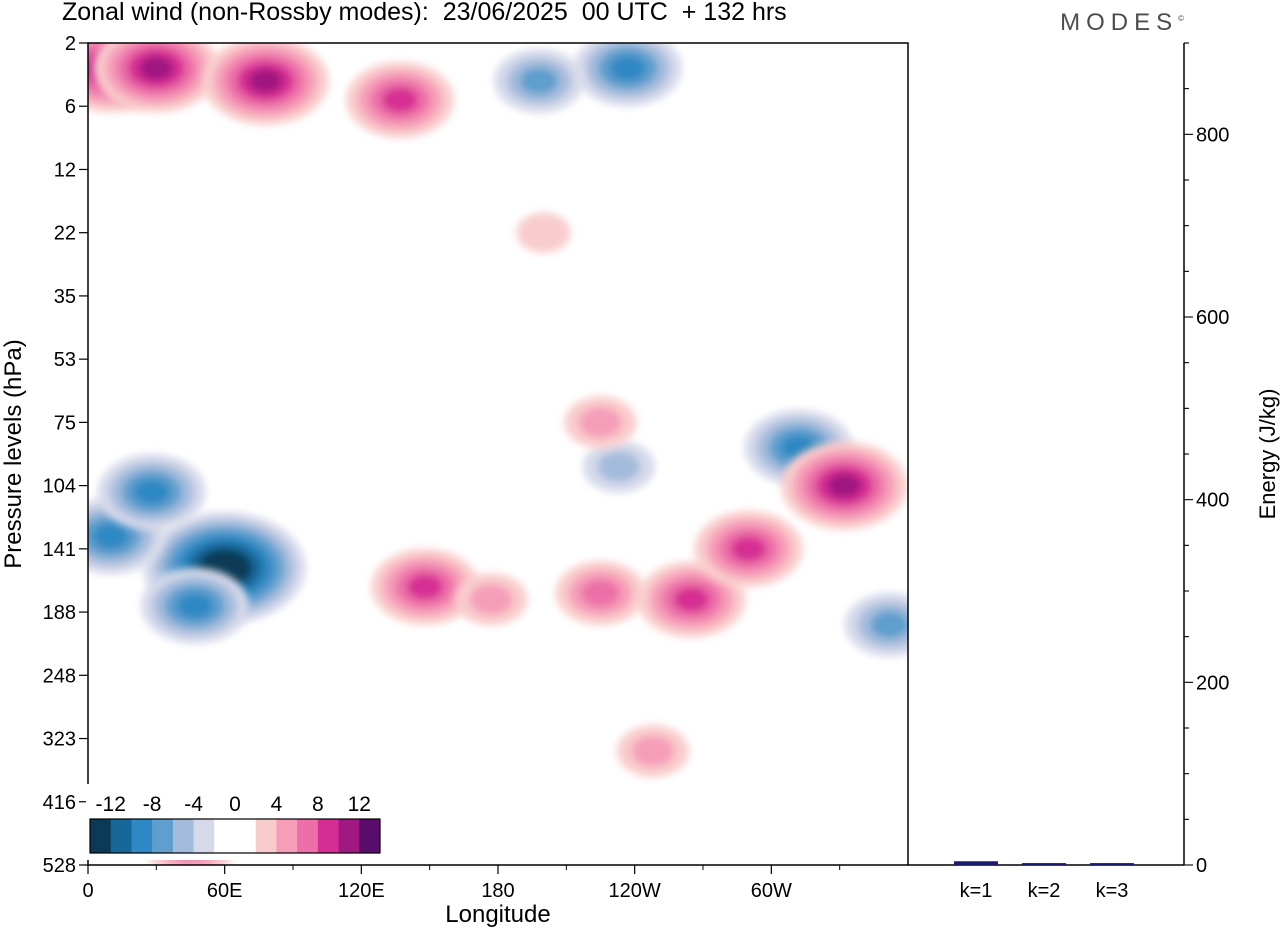  What do you see at coordinates (65, 170) in the screenshot?
I see `y-tick-label: 12` at bounding box center [65, 170].